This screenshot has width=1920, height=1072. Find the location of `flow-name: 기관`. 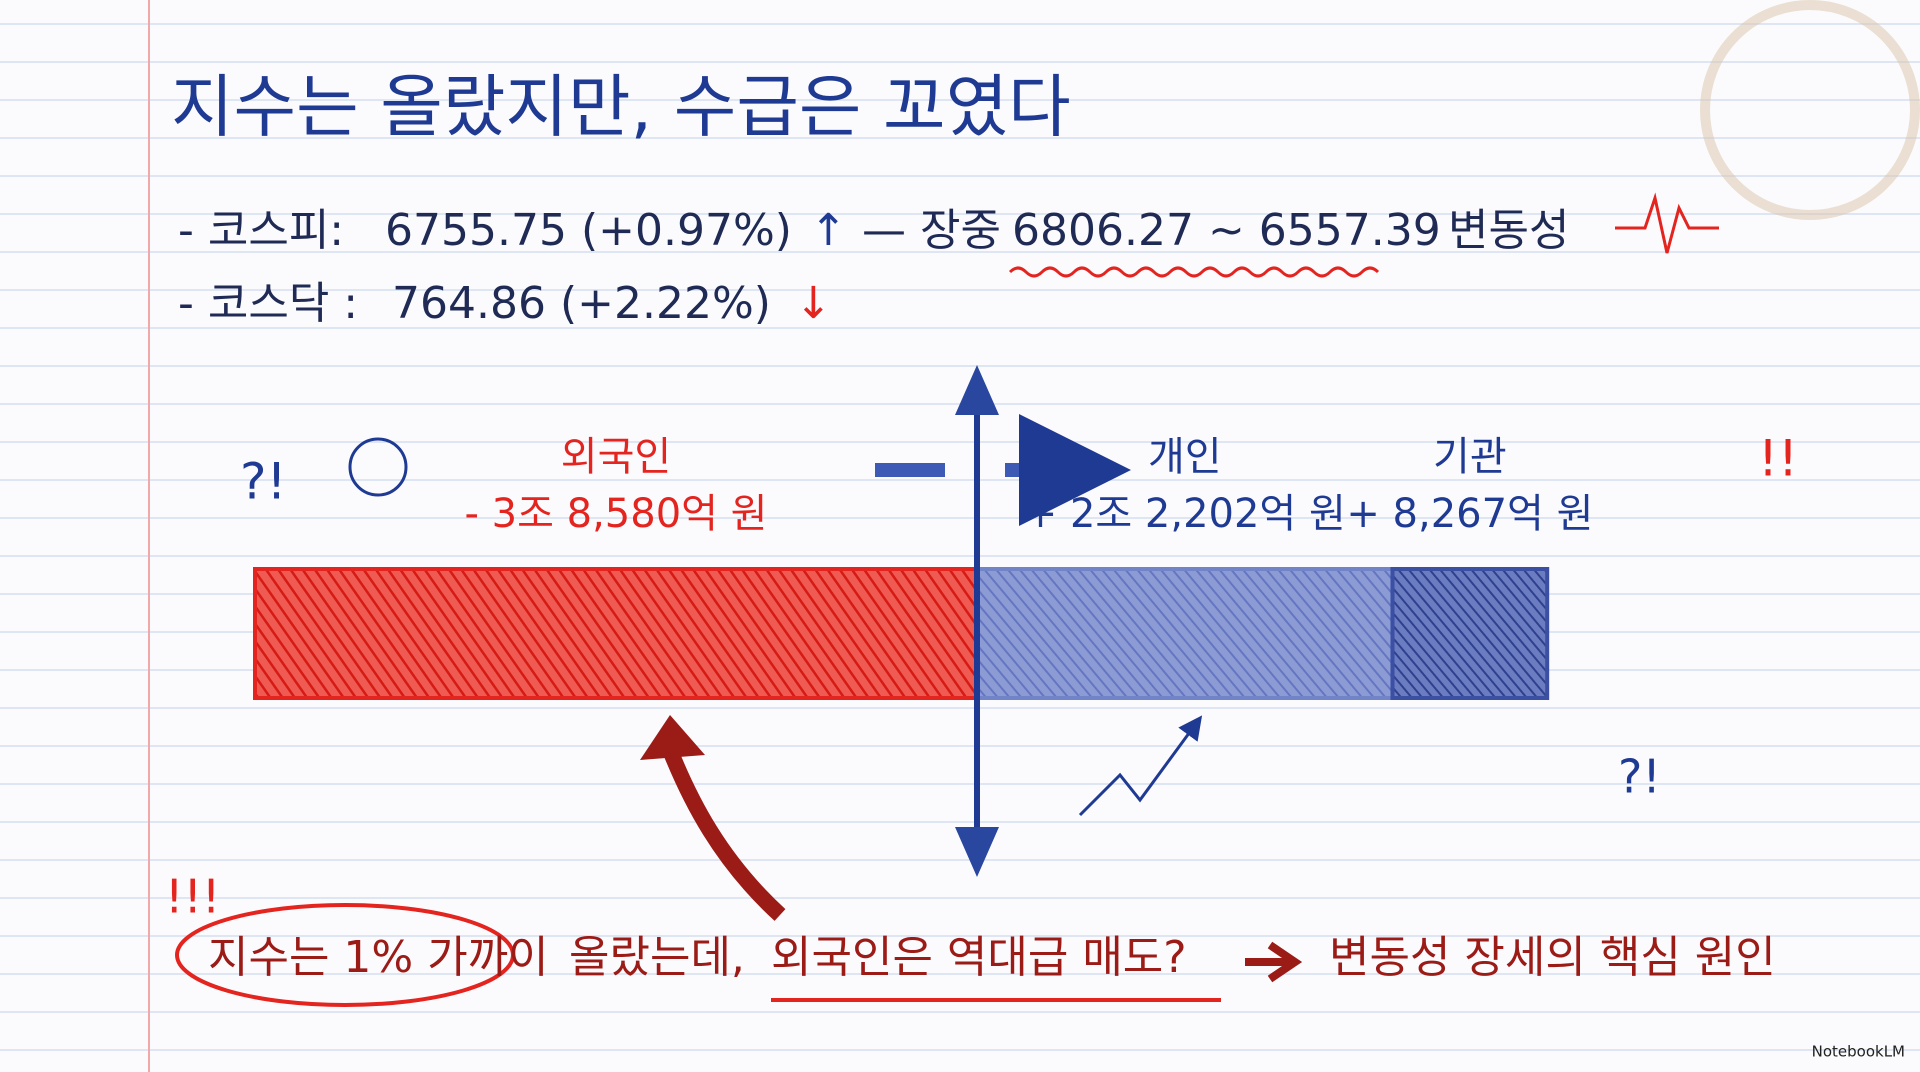

flow-name: 기관 is located at coordinates (1470, 457).